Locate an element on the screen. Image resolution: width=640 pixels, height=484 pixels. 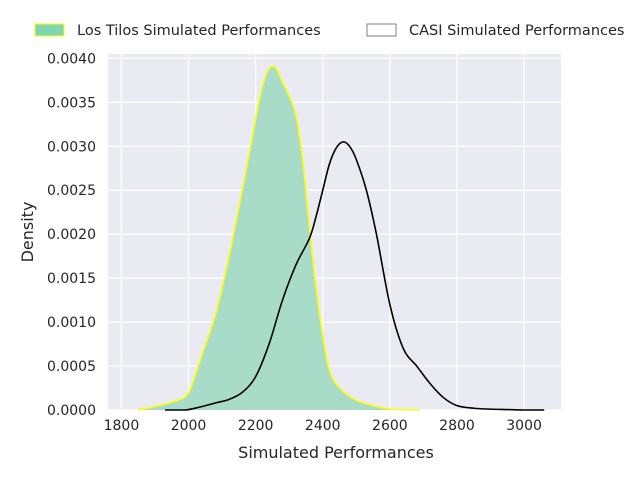
y-tick-label: 0.0025 is located at coordinates (71, 191).